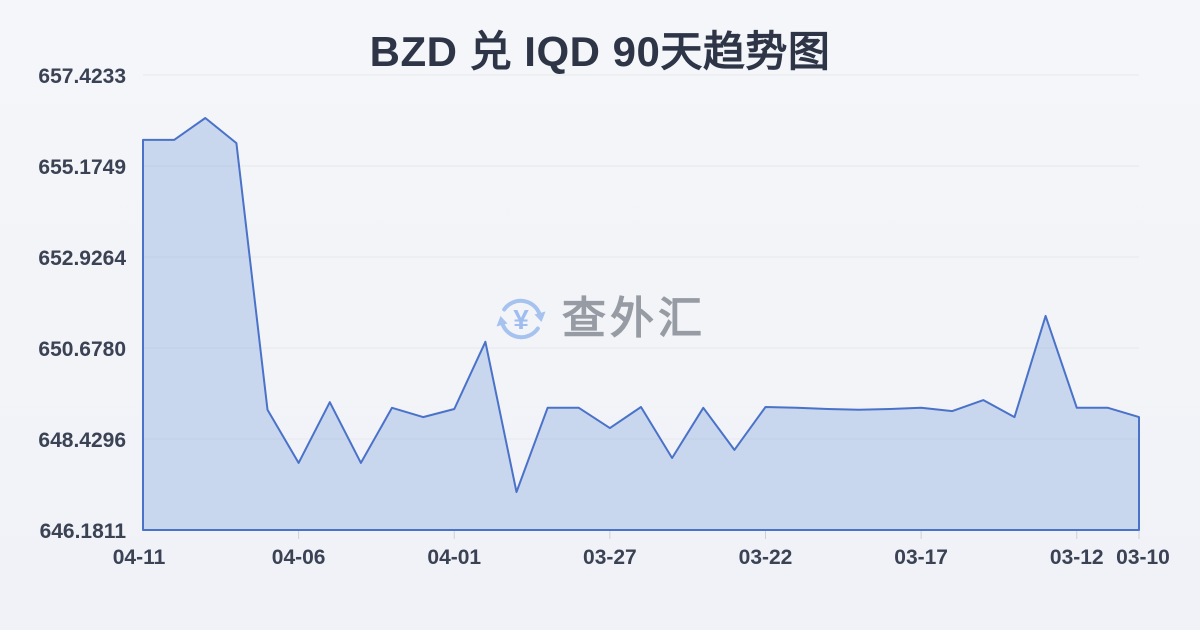  What do you see at coordinates (139, 557) in the screenshot?
I see `x-axis-label: 04-11` at bounding box center [139, 557].